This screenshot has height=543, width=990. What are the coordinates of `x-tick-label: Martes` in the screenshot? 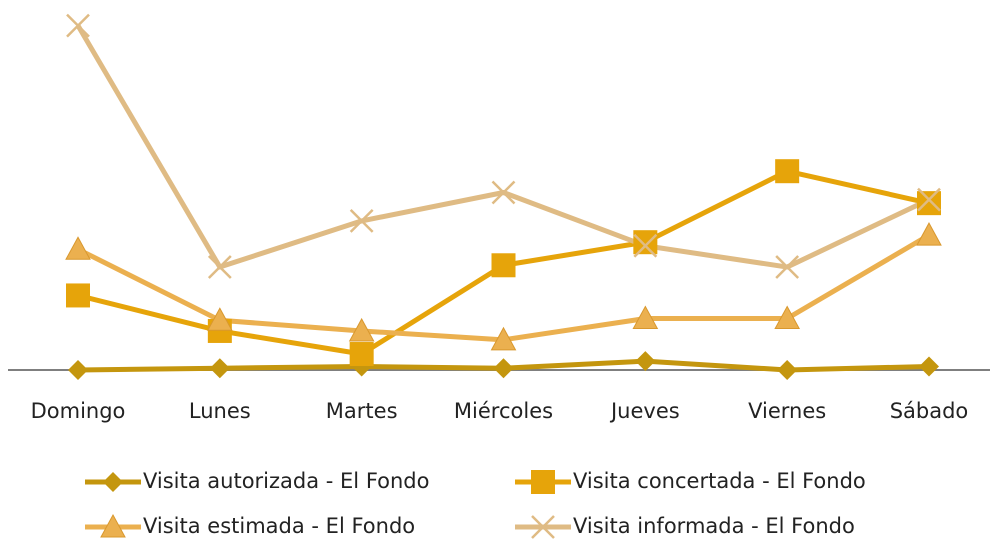 It's located at (362, 411).